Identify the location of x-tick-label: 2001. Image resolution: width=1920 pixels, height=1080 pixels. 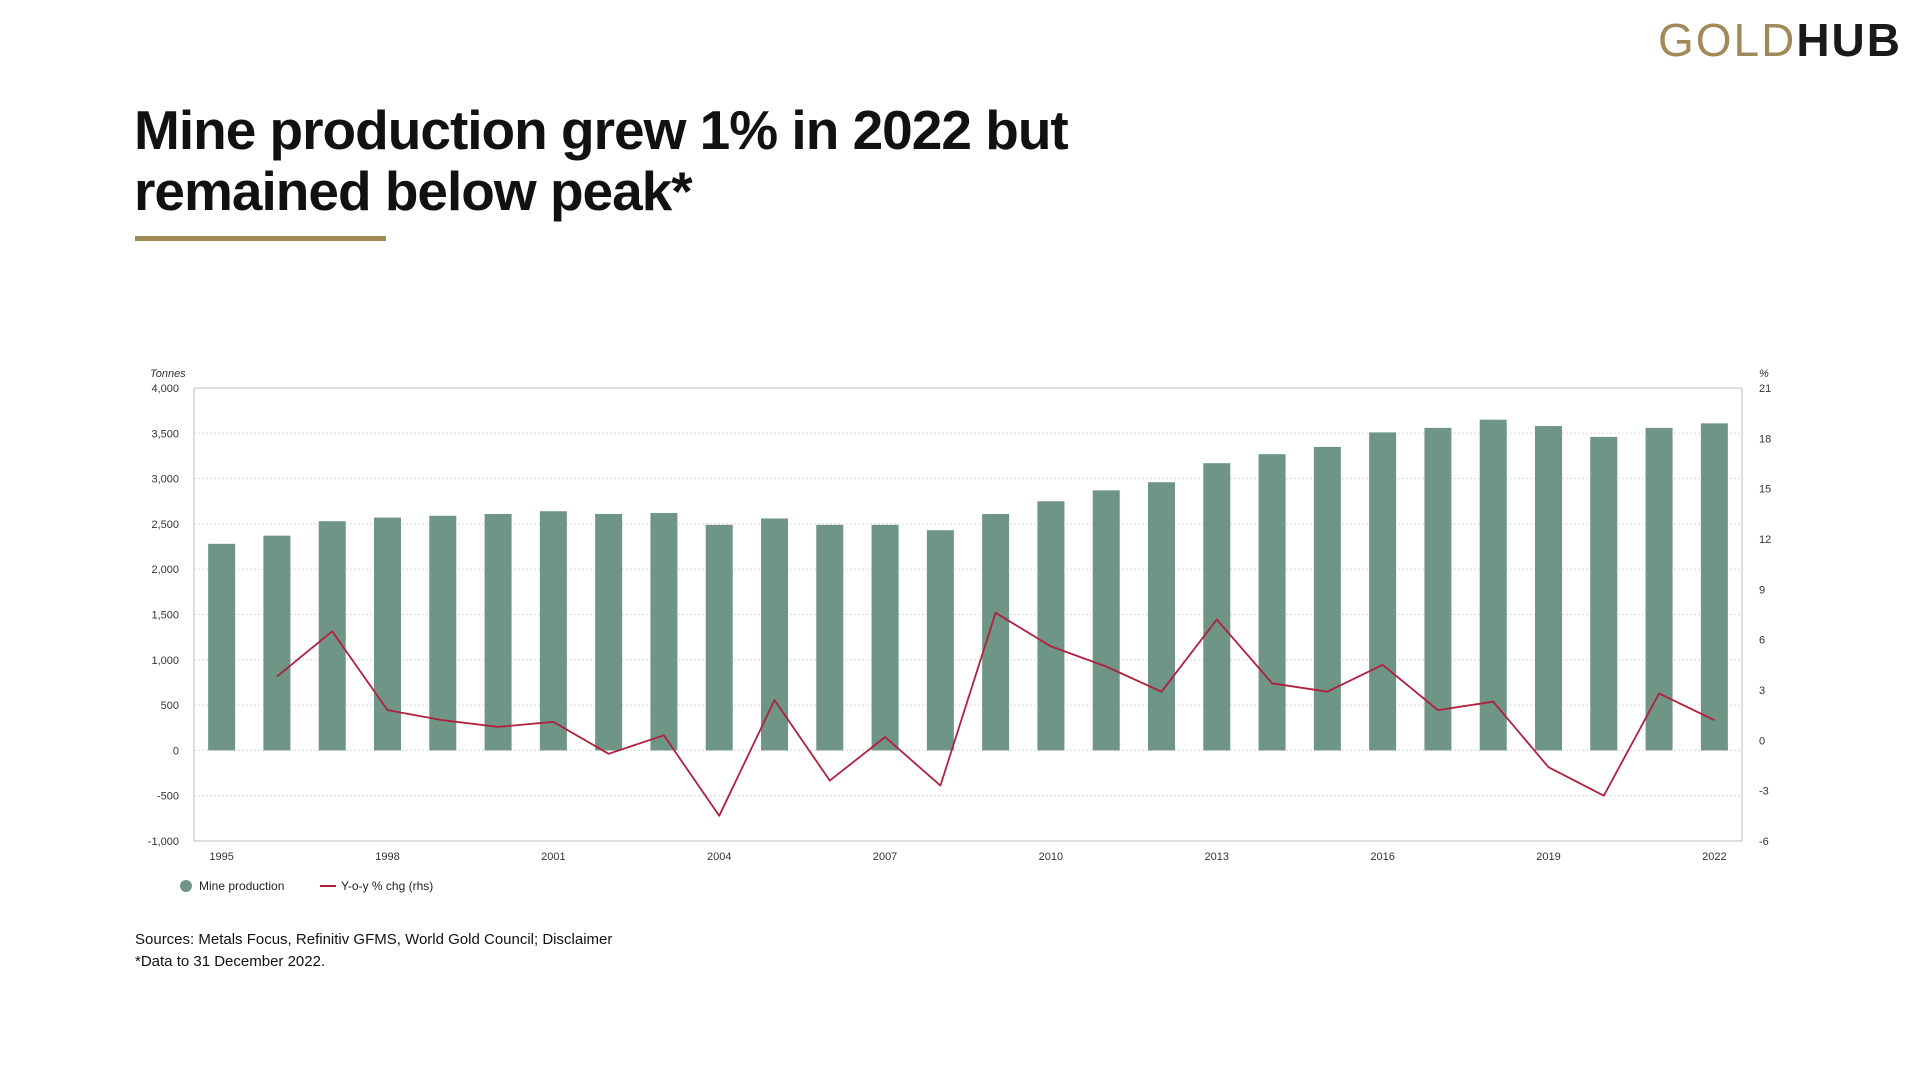
(553, 857).